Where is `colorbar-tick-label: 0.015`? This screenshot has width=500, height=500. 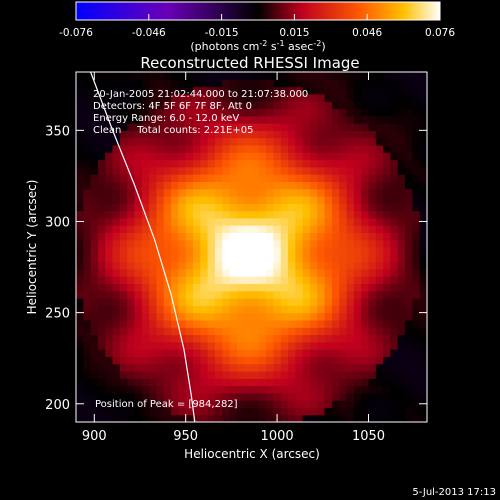
colorbar-tick-label: 0.015 is located at coordinates (294, 33).